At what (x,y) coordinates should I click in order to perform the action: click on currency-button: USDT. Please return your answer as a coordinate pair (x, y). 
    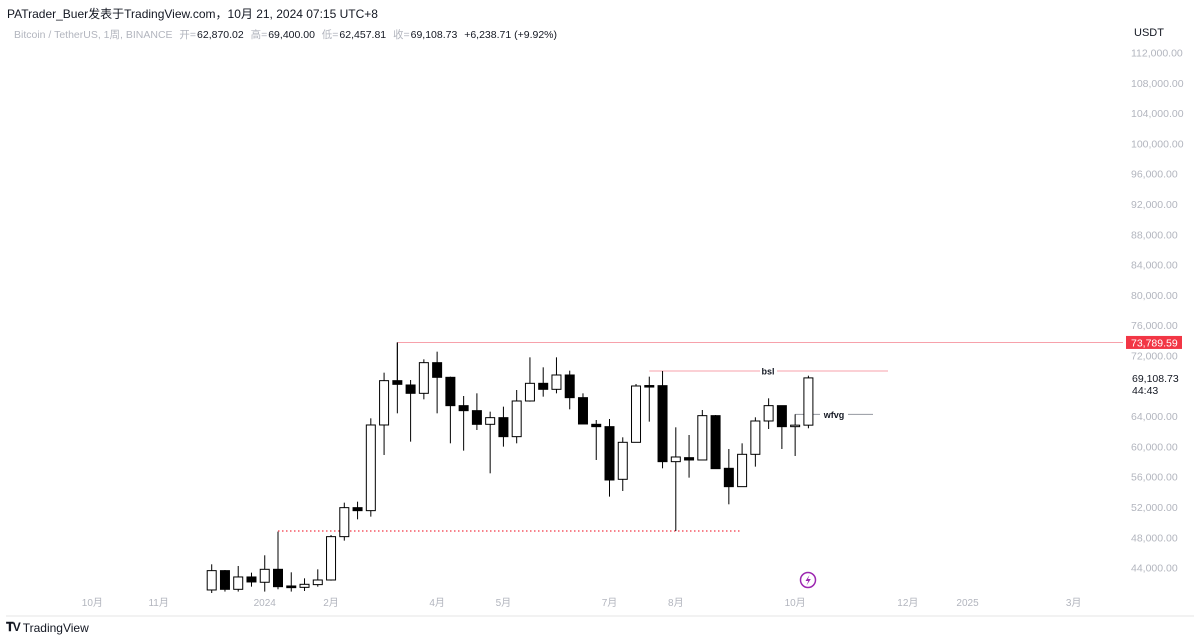
    Looking at the image, I should click on (1149, 33).